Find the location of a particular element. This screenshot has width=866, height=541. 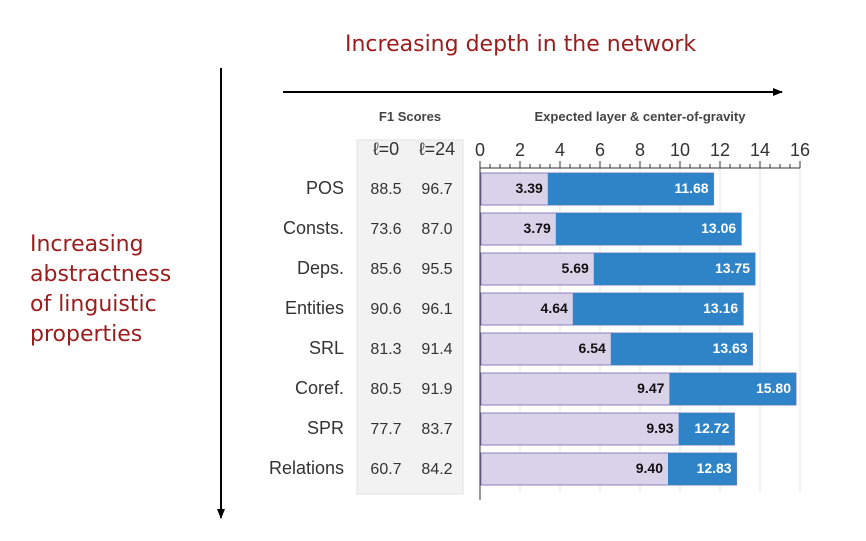

f1-l24-value: 96.1 is located at coordinates (436, 309).